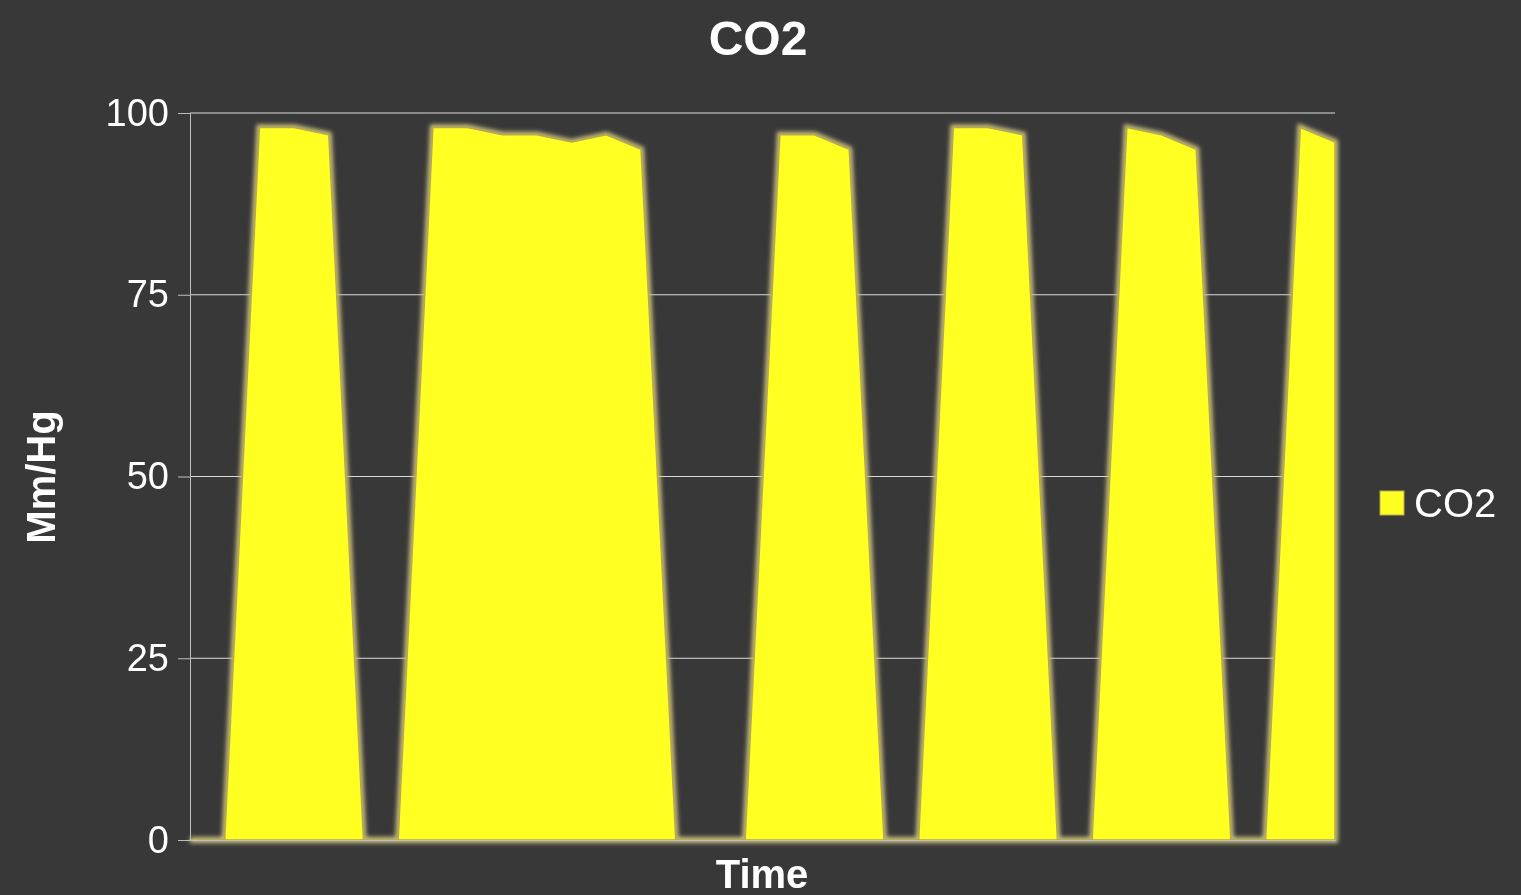  Describe the element at coordinates (147, 294) in the screenshot. I see `y-tick-label: 75` at that location.